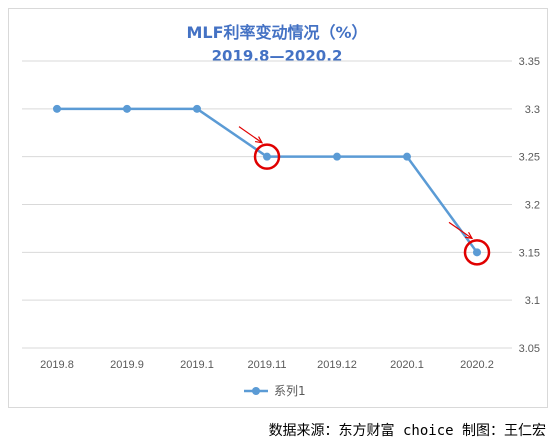 The height and width of the screenshot is (443, 556). I want to click on chart-title: MLF利率变动情况（%）, so click(276, 32).